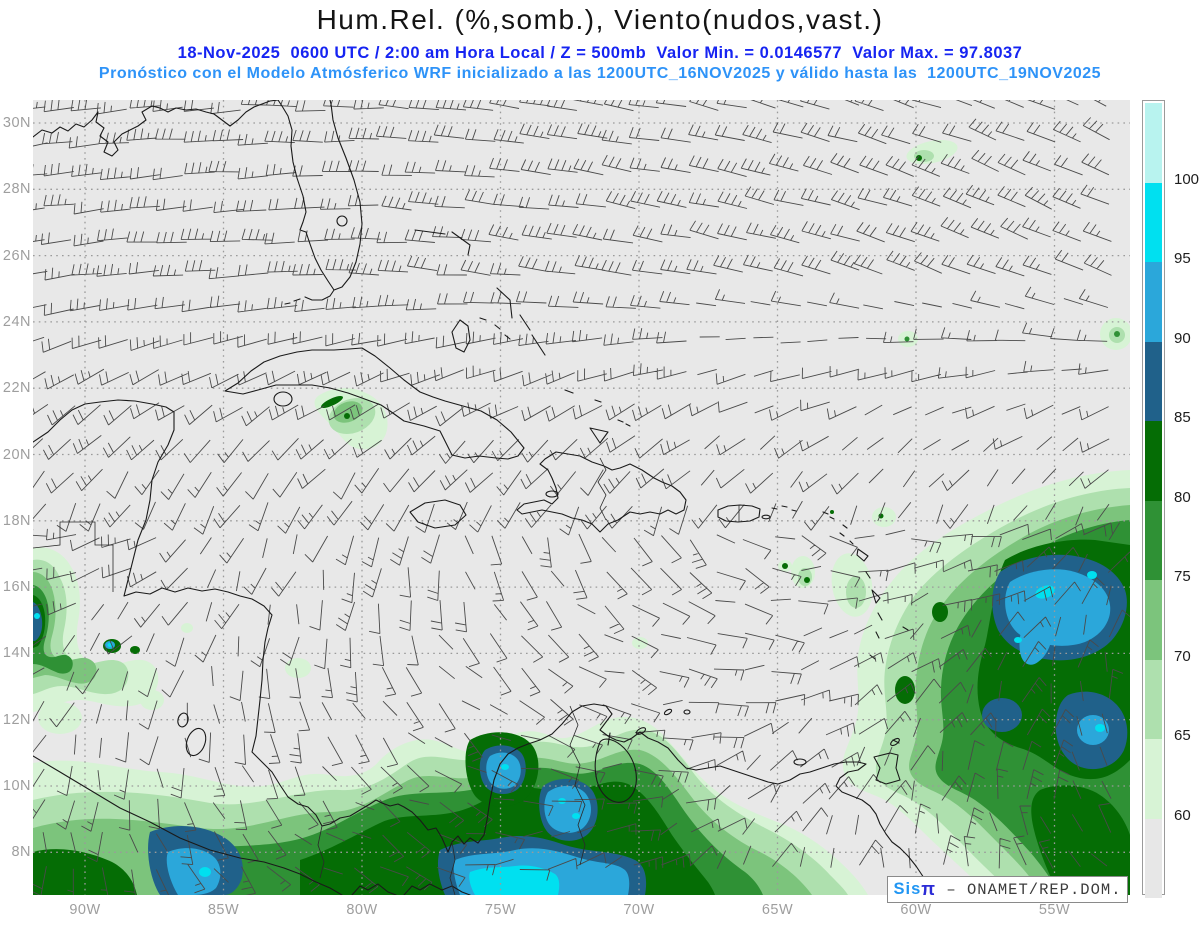 This screenshot has width=1200, height=927. What do you see at coordinates (907, 889) in the screenshot?
I see `brand-sis: Sis` at bounding box center [907, 889].